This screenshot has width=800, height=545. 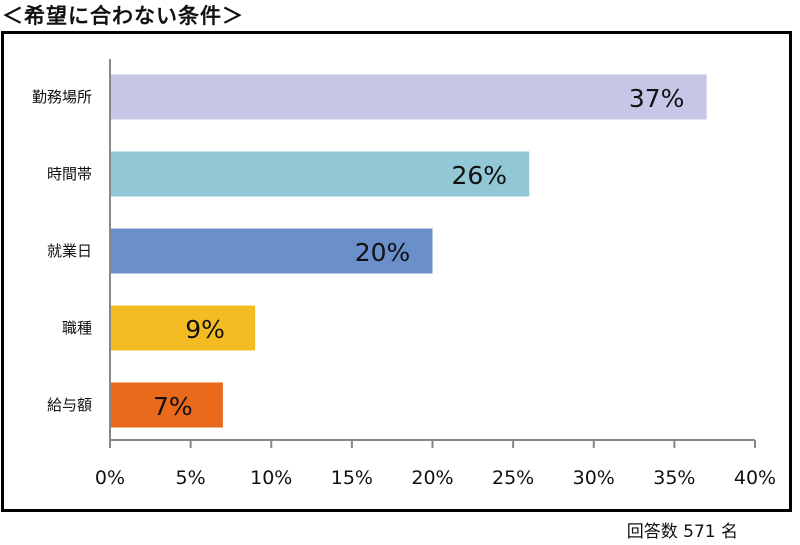 I want to click on category-label: 就業日, so click(x=69, y=251).